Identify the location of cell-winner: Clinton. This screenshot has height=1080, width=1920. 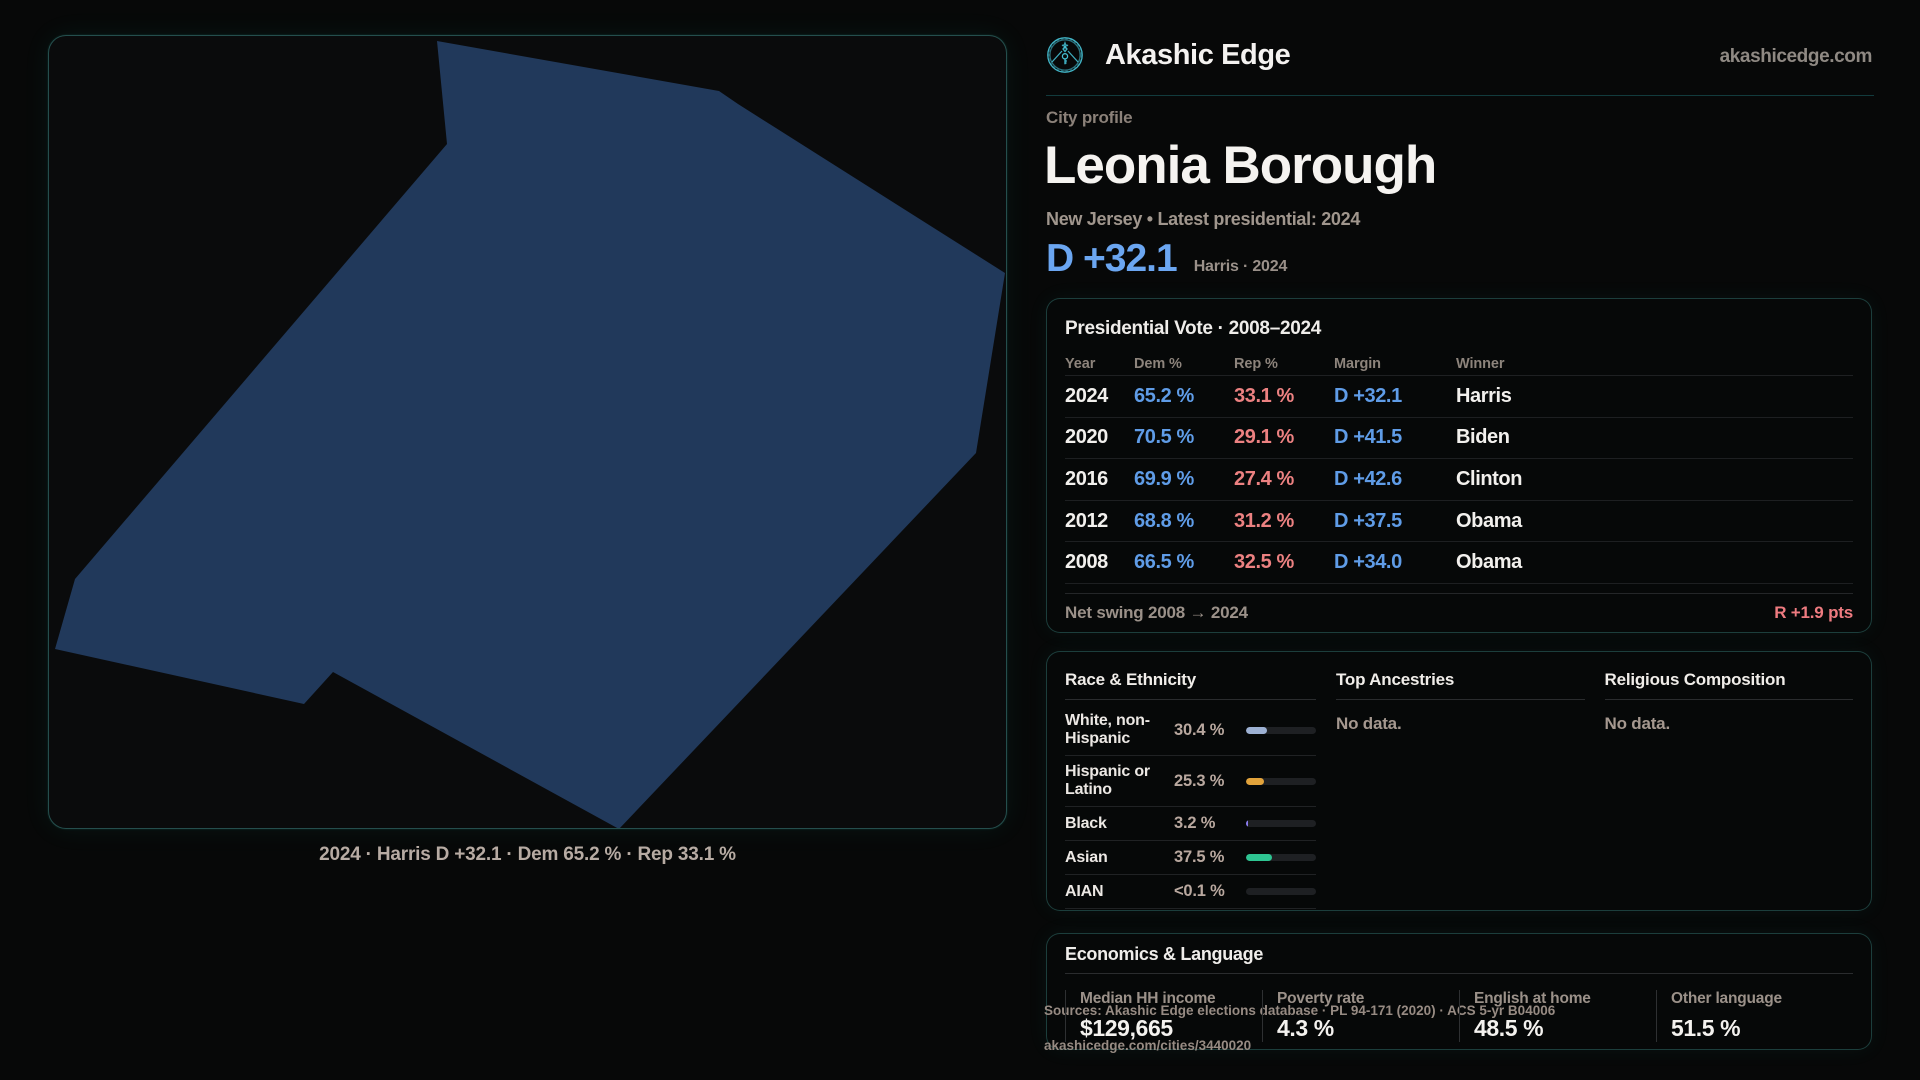
(1489, 478).